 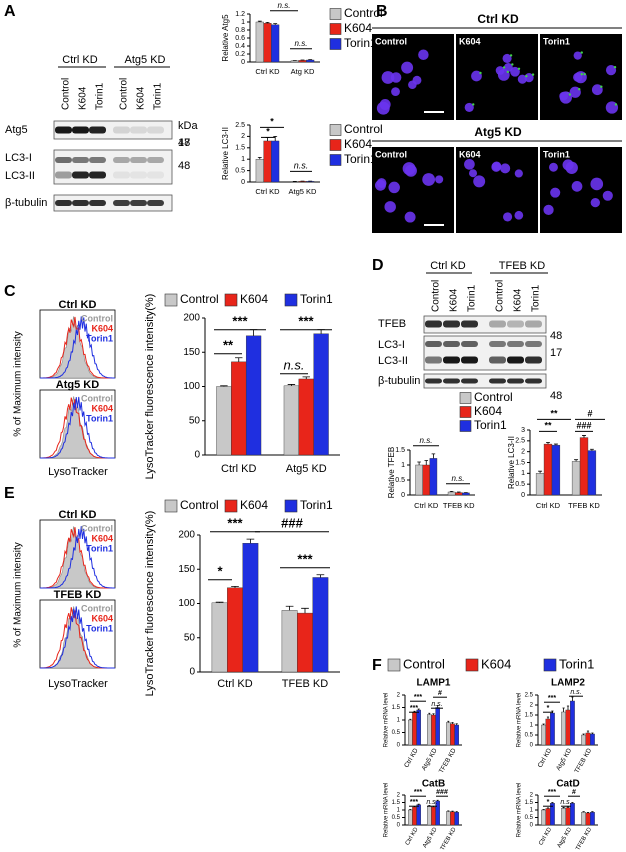 What do you see at coordinates (240, 46) in the screenshot?
I see `y-tick-label: 0.4` at bounding box center [240, 46].